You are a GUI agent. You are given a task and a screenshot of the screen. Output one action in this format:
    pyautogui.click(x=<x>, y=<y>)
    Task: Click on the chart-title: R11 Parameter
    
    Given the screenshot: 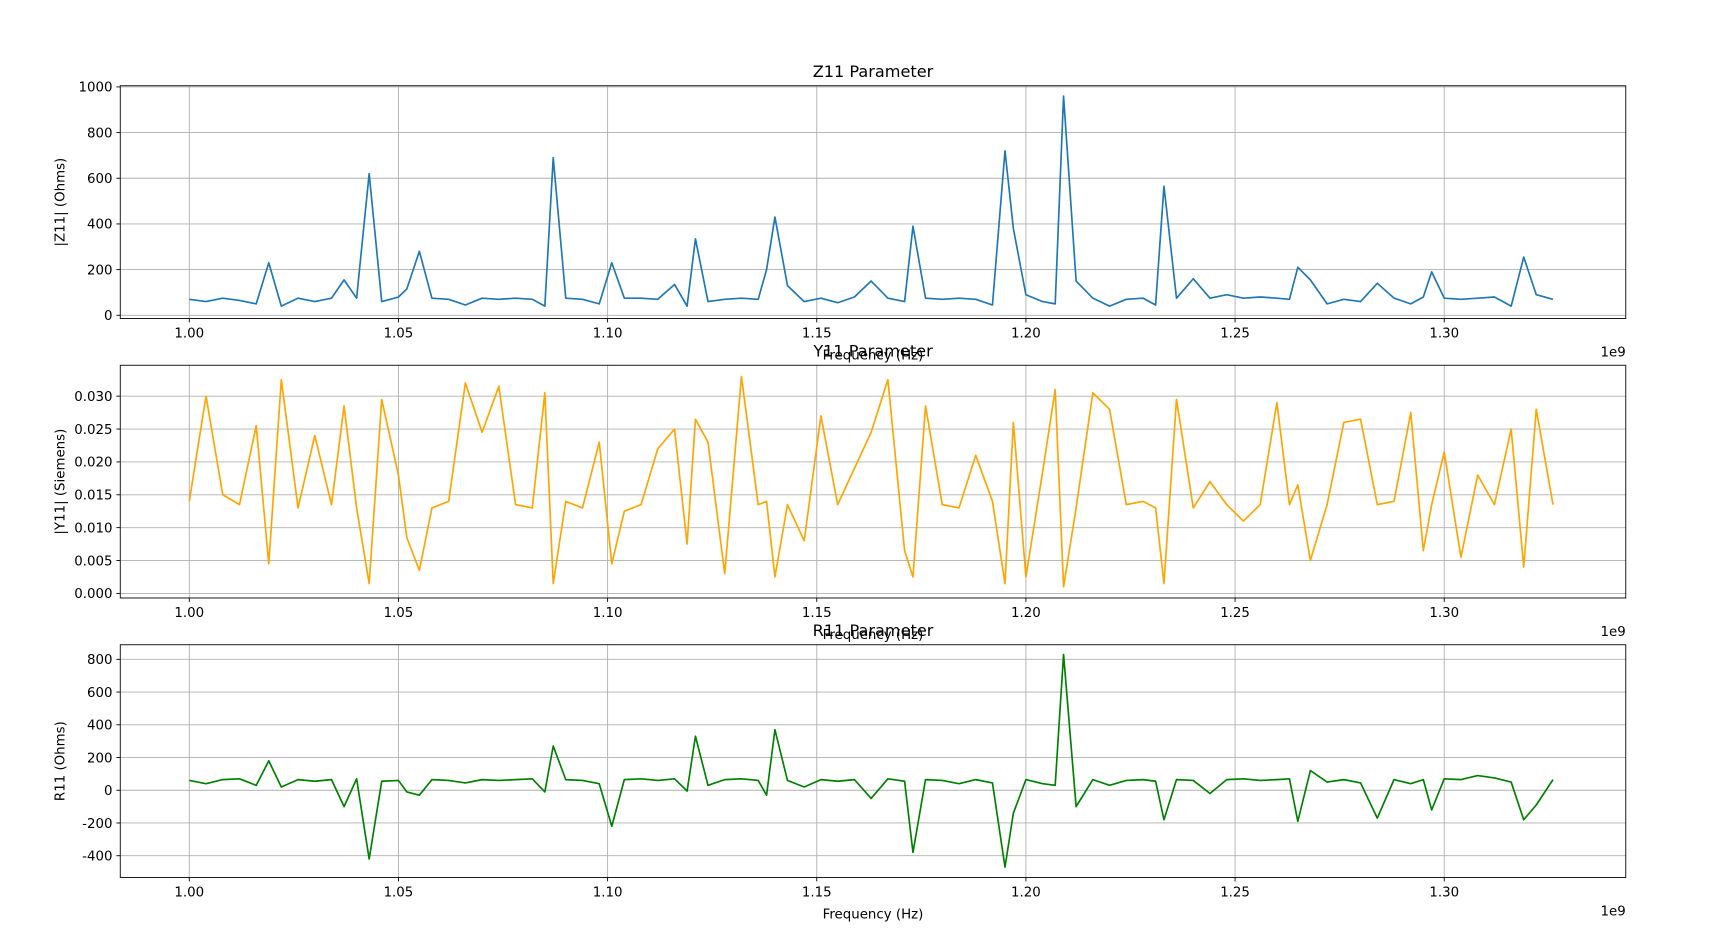 What is the action you would take?
    pyautogui.click(x=873, y=630)
    